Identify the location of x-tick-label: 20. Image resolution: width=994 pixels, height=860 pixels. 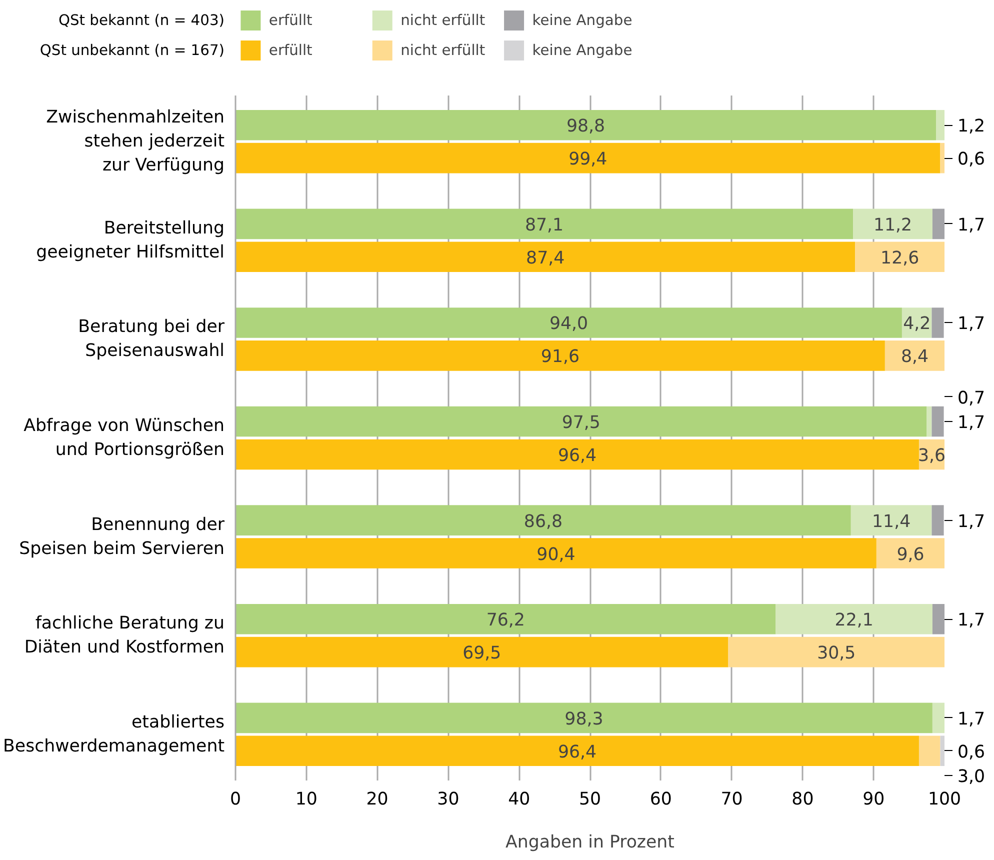
(377, 800).